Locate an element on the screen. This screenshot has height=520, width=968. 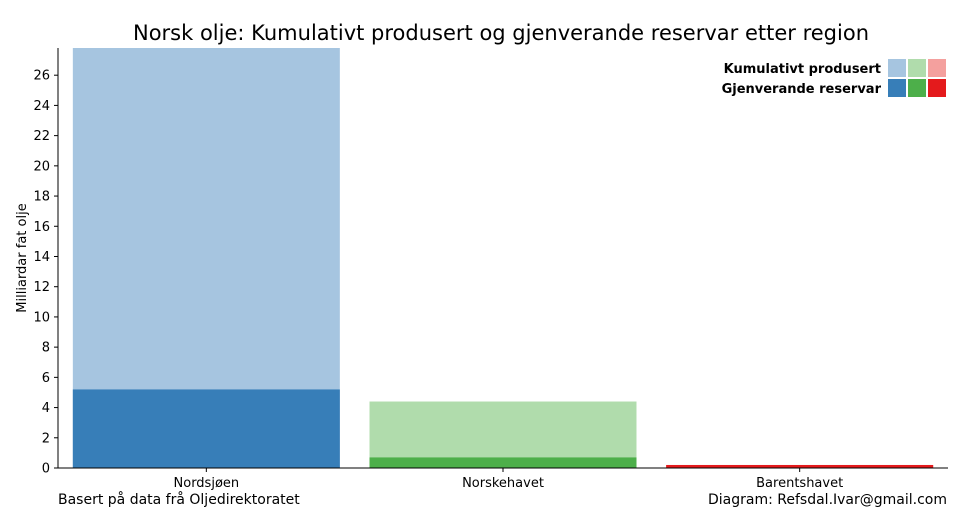
credit-note: Diagram: Refsdal.Ivar@gmail.com is located at coordinates (827, 500).